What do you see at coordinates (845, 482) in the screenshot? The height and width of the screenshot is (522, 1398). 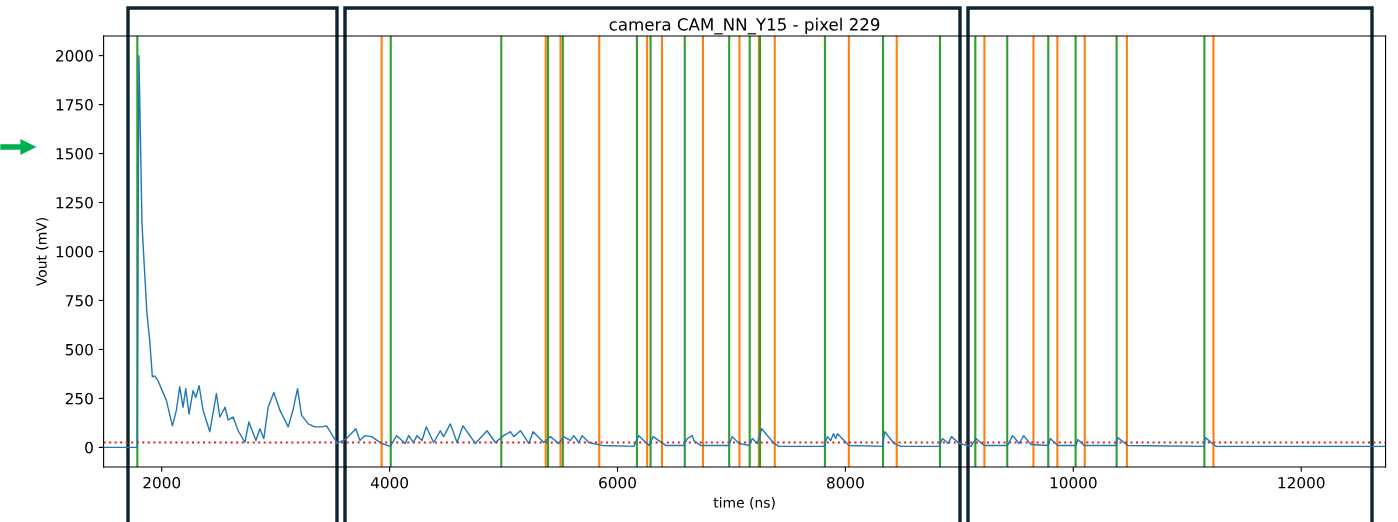 I see `x-tick-label: 8000` at bounding box center [845, 482].